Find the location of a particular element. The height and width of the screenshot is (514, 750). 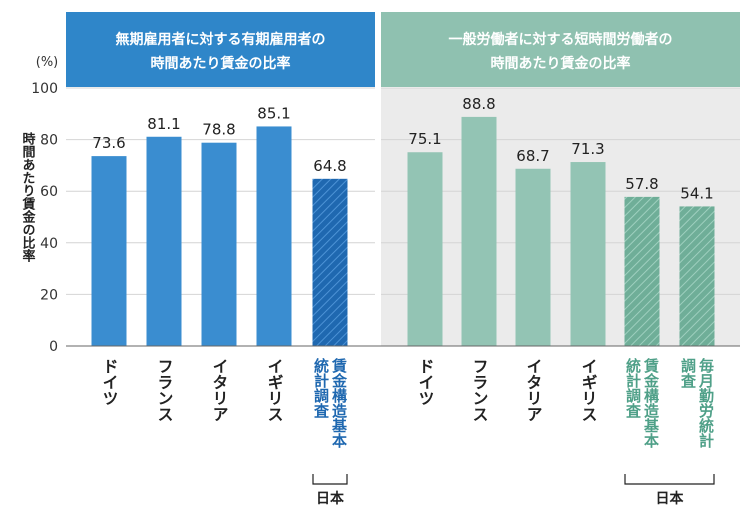

unit-label: (%) is located at coordinates (47, 62).